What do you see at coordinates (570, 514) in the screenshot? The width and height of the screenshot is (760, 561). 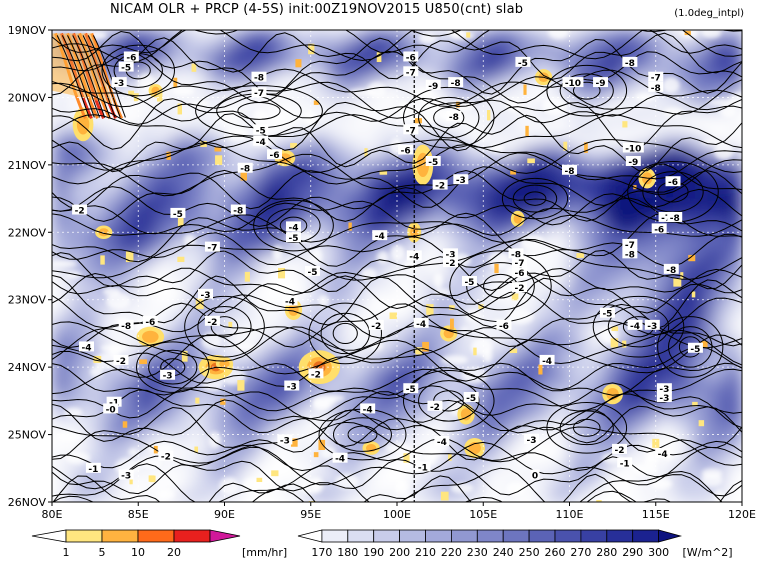 I see `x-tick-label: 110E` at bounding box center [570, 514].